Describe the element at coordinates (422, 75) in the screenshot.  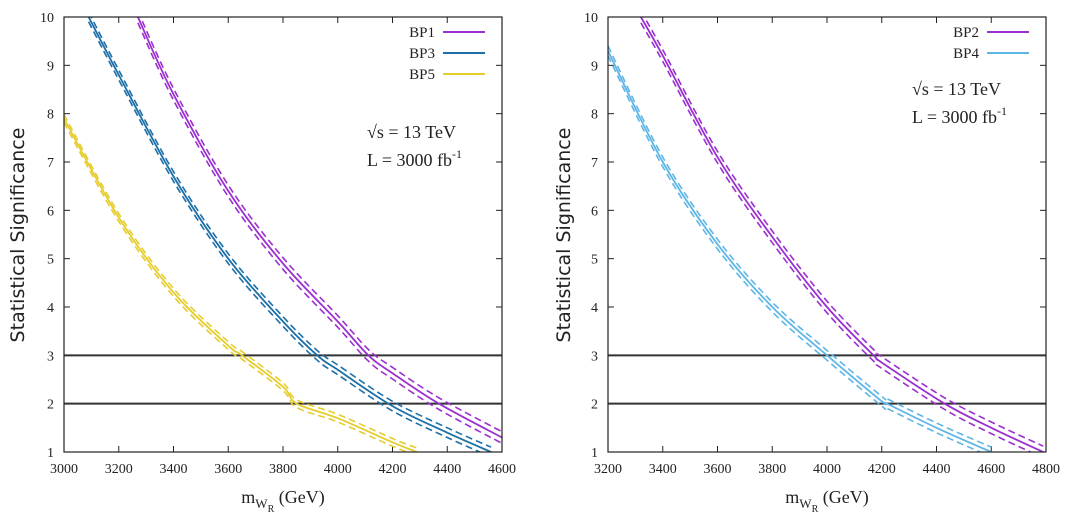
I see `legend-label-bp5: BP5` at that location.